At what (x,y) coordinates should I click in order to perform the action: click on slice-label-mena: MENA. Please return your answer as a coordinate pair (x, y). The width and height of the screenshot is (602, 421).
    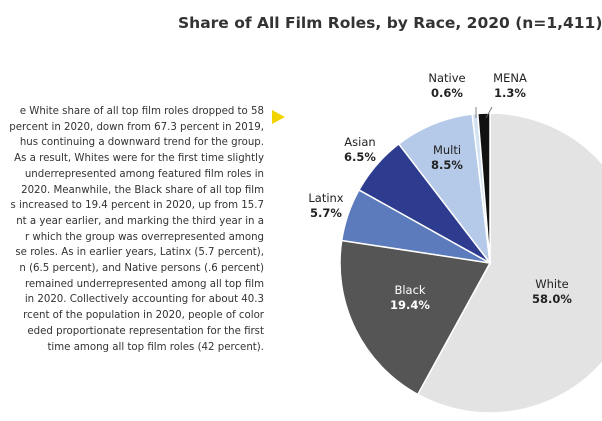
    Looking at the image, I should click on (510, 78).